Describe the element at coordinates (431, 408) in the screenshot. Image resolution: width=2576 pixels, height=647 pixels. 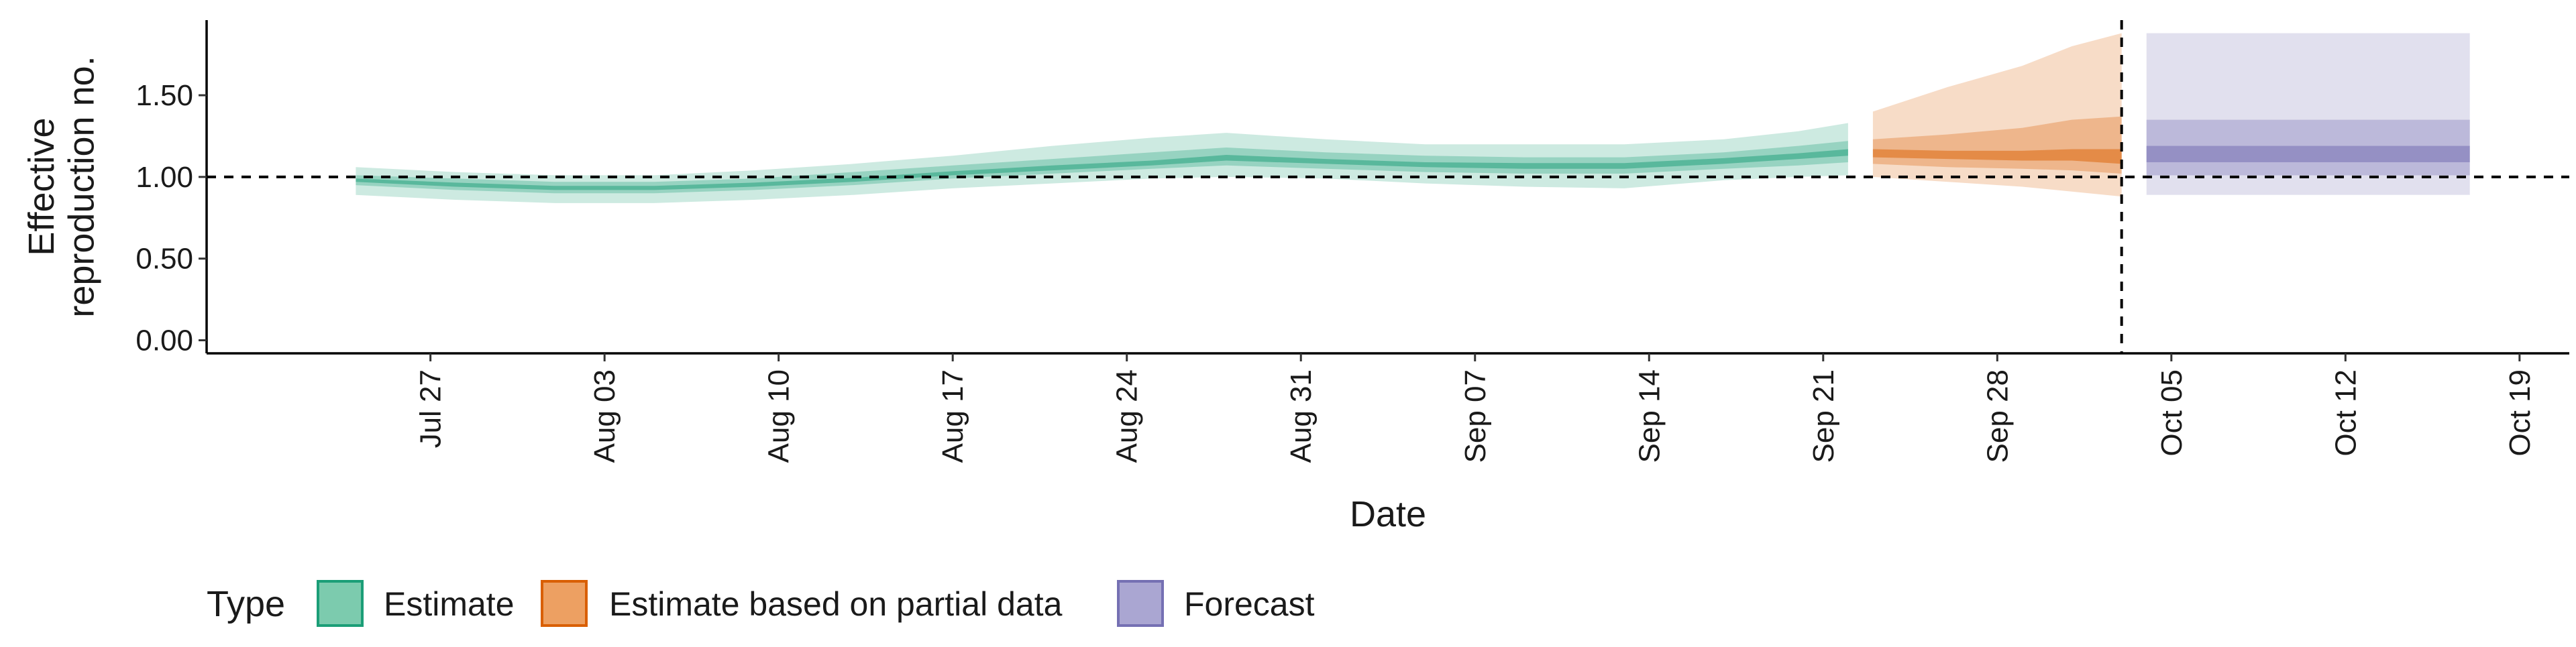
I see `x-tick-label: Jul 27` at that location.